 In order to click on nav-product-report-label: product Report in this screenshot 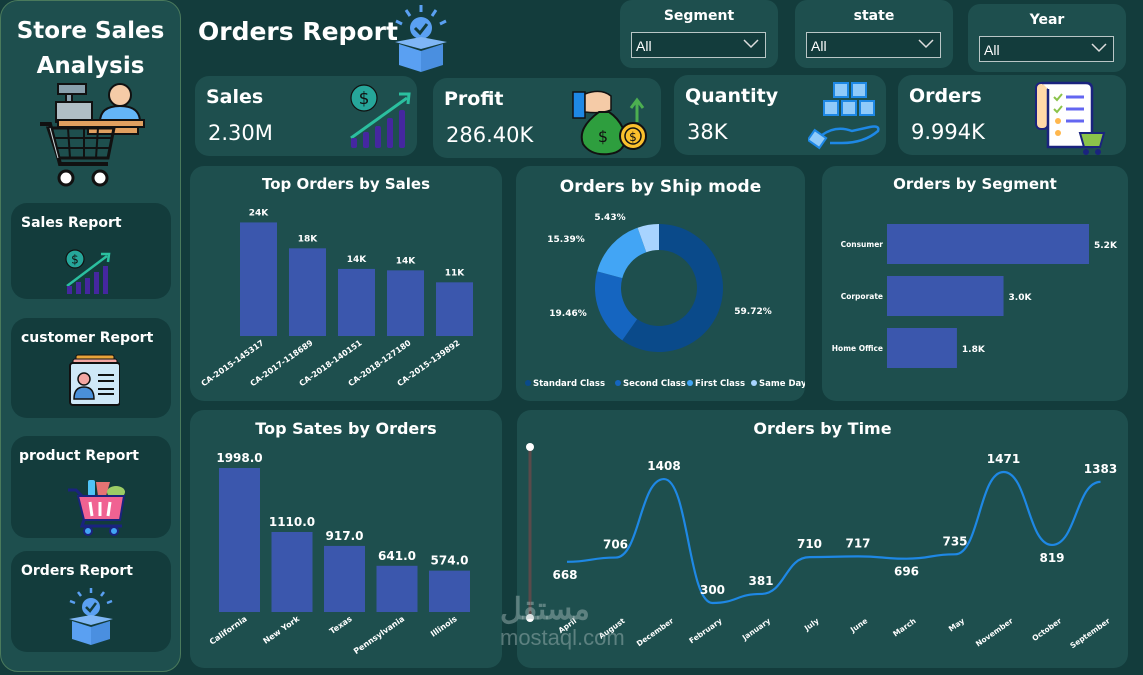, I will do `click(79, 456)`.